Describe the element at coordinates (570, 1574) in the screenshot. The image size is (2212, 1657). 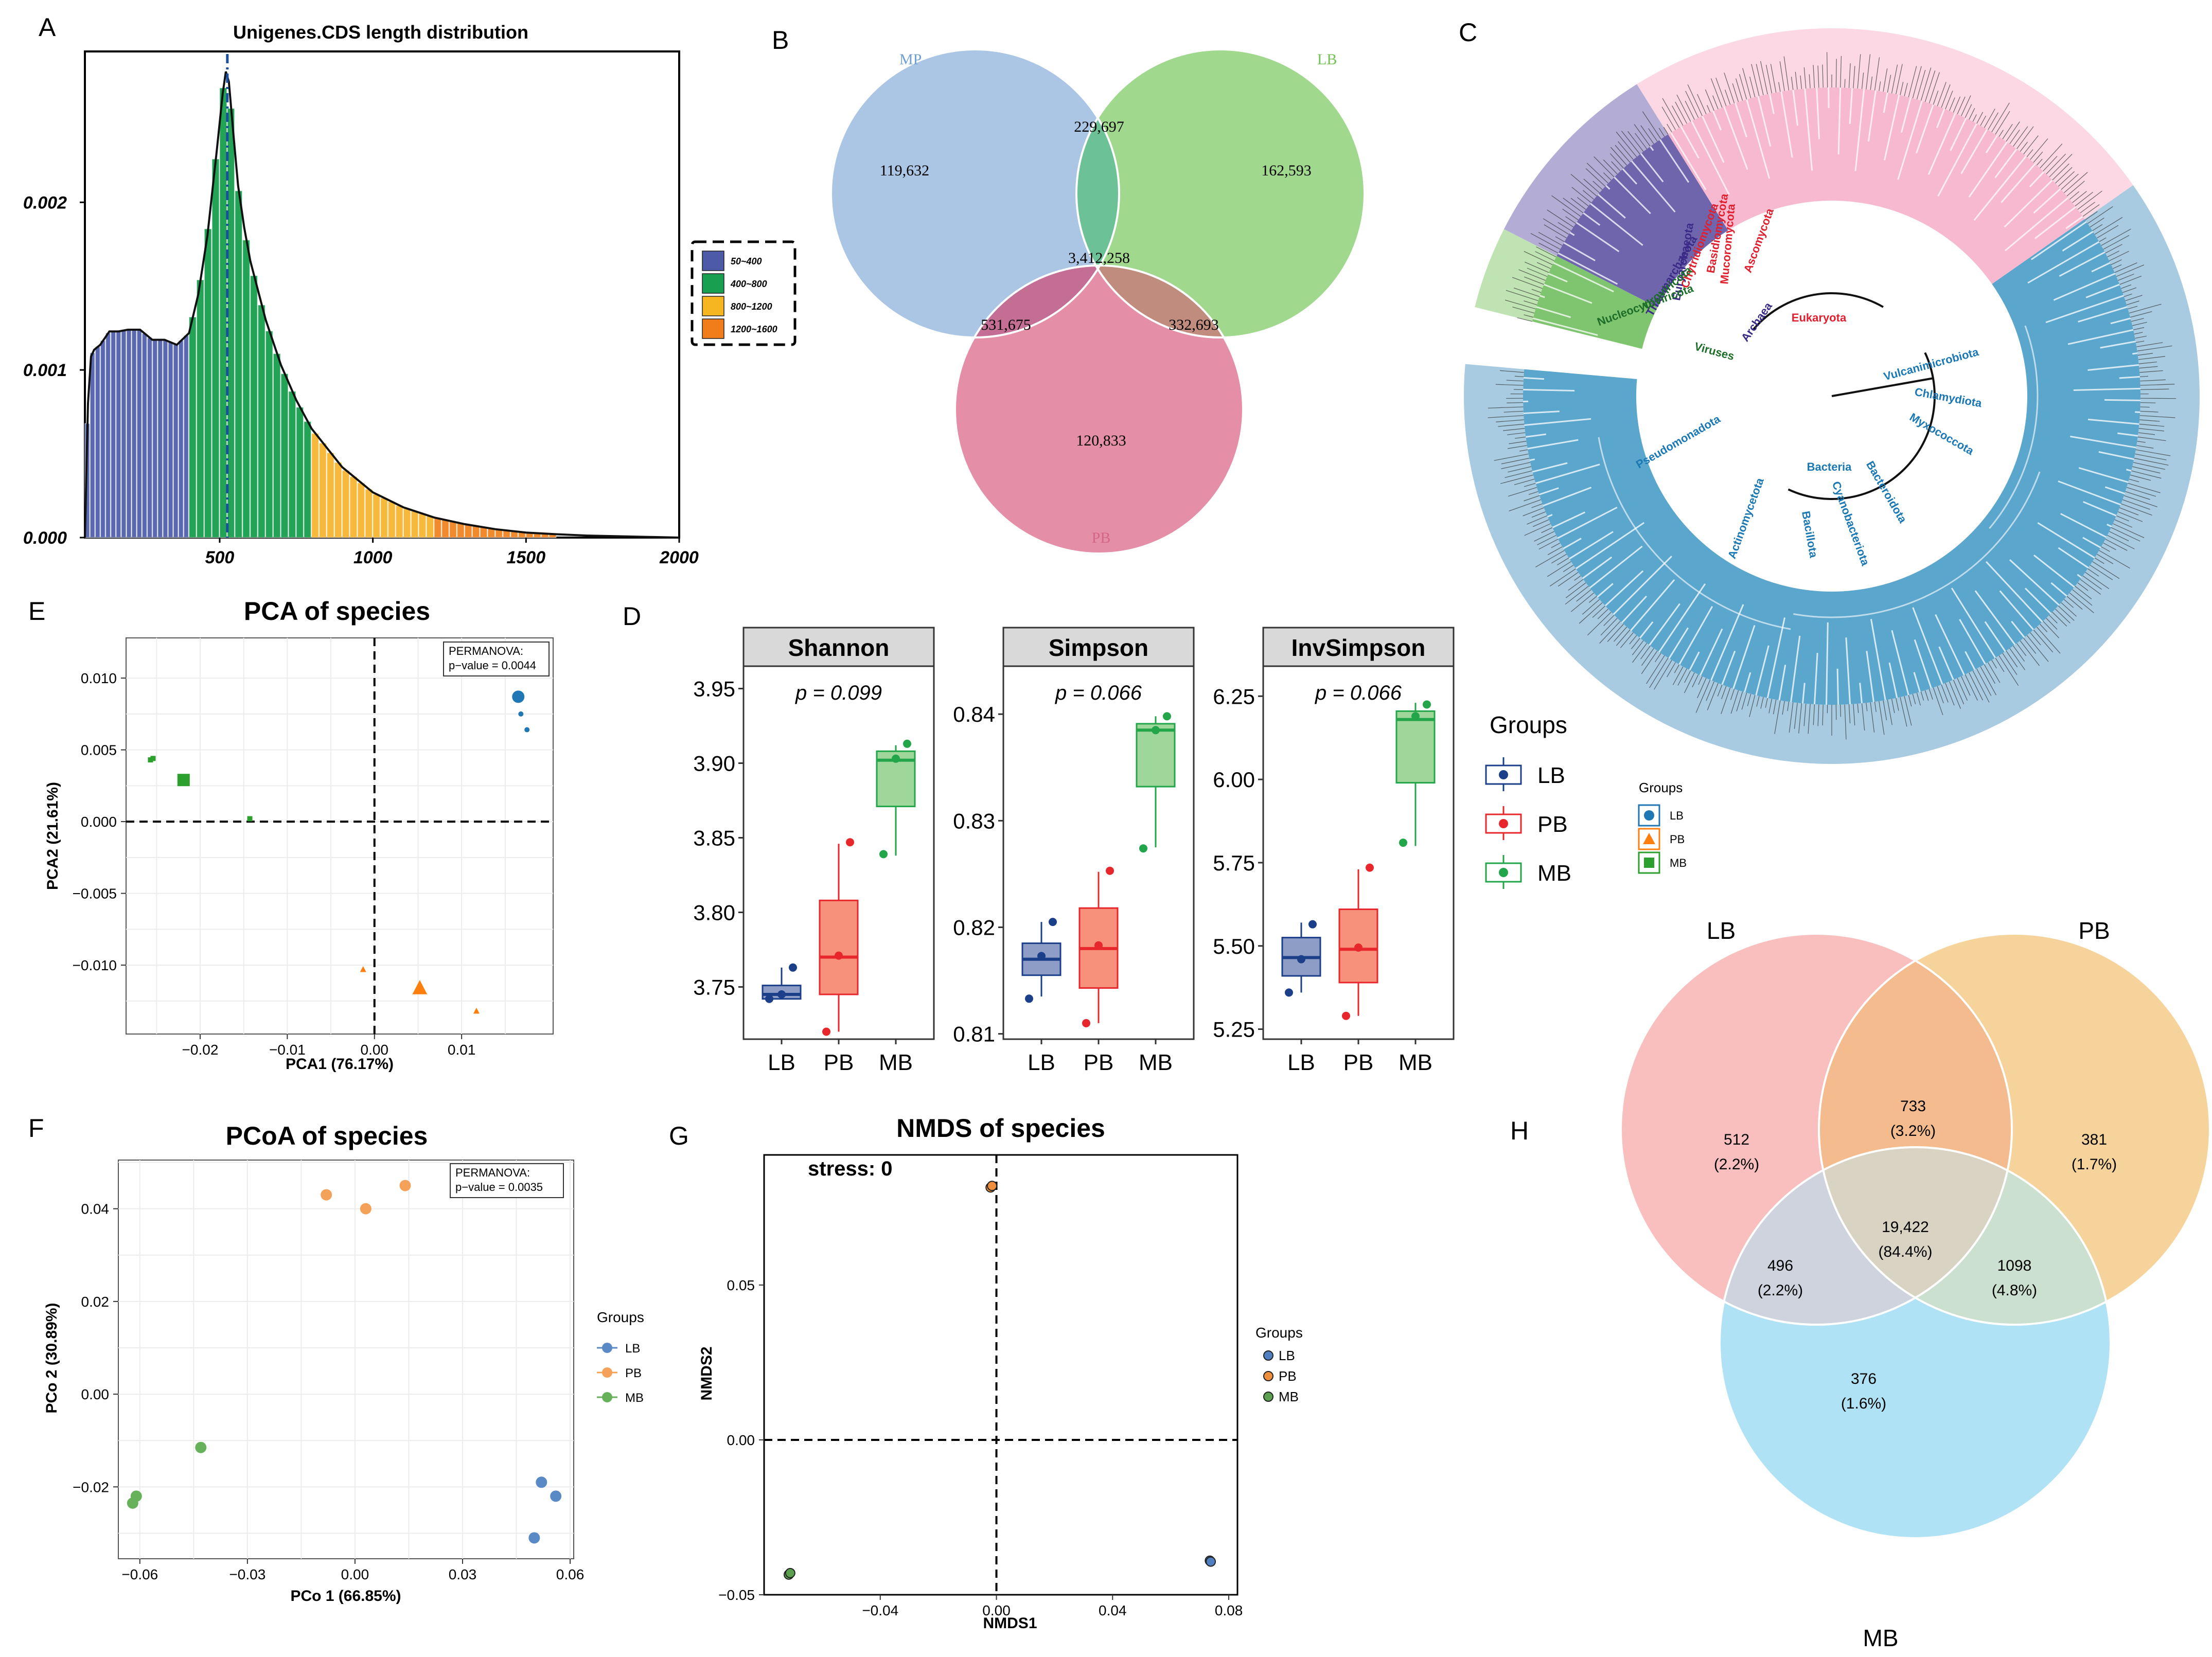
I see `x-tick-label: 0.06` at that location.